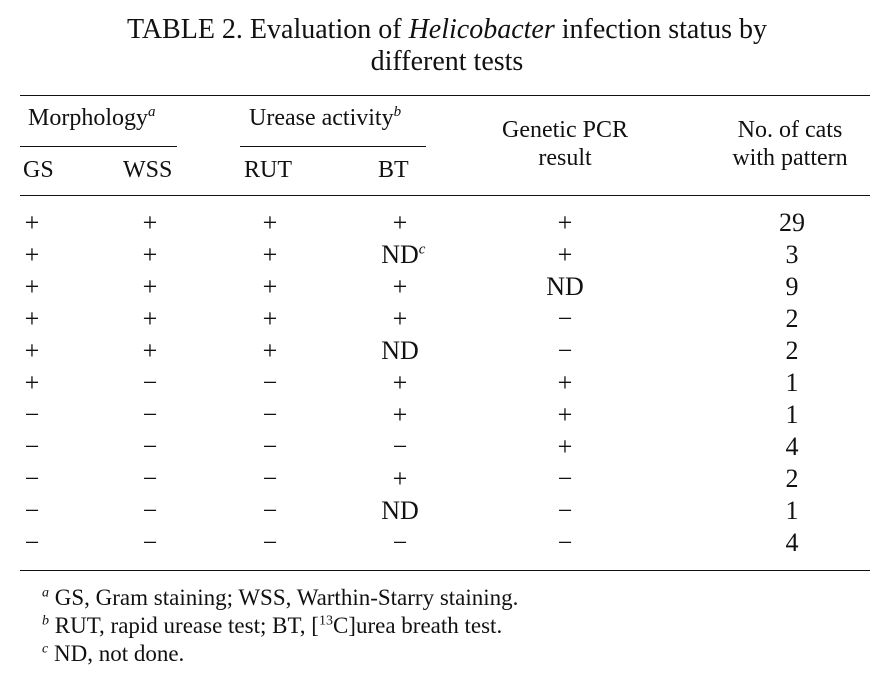  I want to click on table-row: − − − + − 2, so click(447, 479).